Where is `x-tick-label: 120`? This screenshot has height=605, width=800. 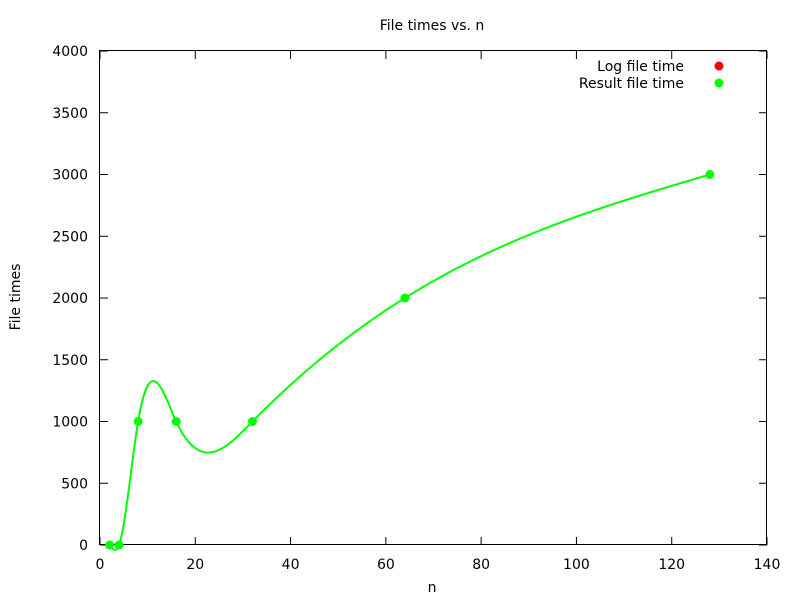
x-tick-label: 120 is located at coordinates (671, 565).